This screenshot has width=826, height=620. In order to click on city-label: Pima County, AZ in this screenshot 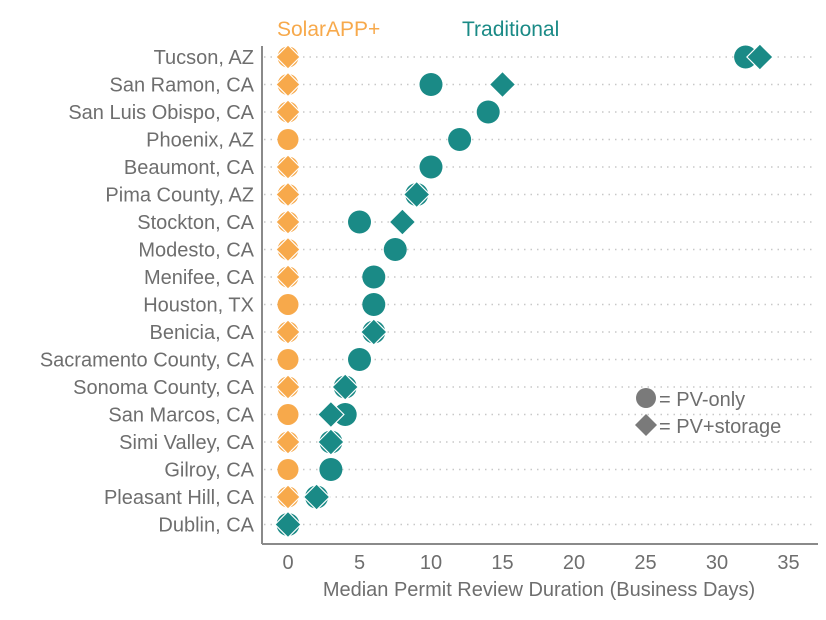, I will do `click(179, 196)`.